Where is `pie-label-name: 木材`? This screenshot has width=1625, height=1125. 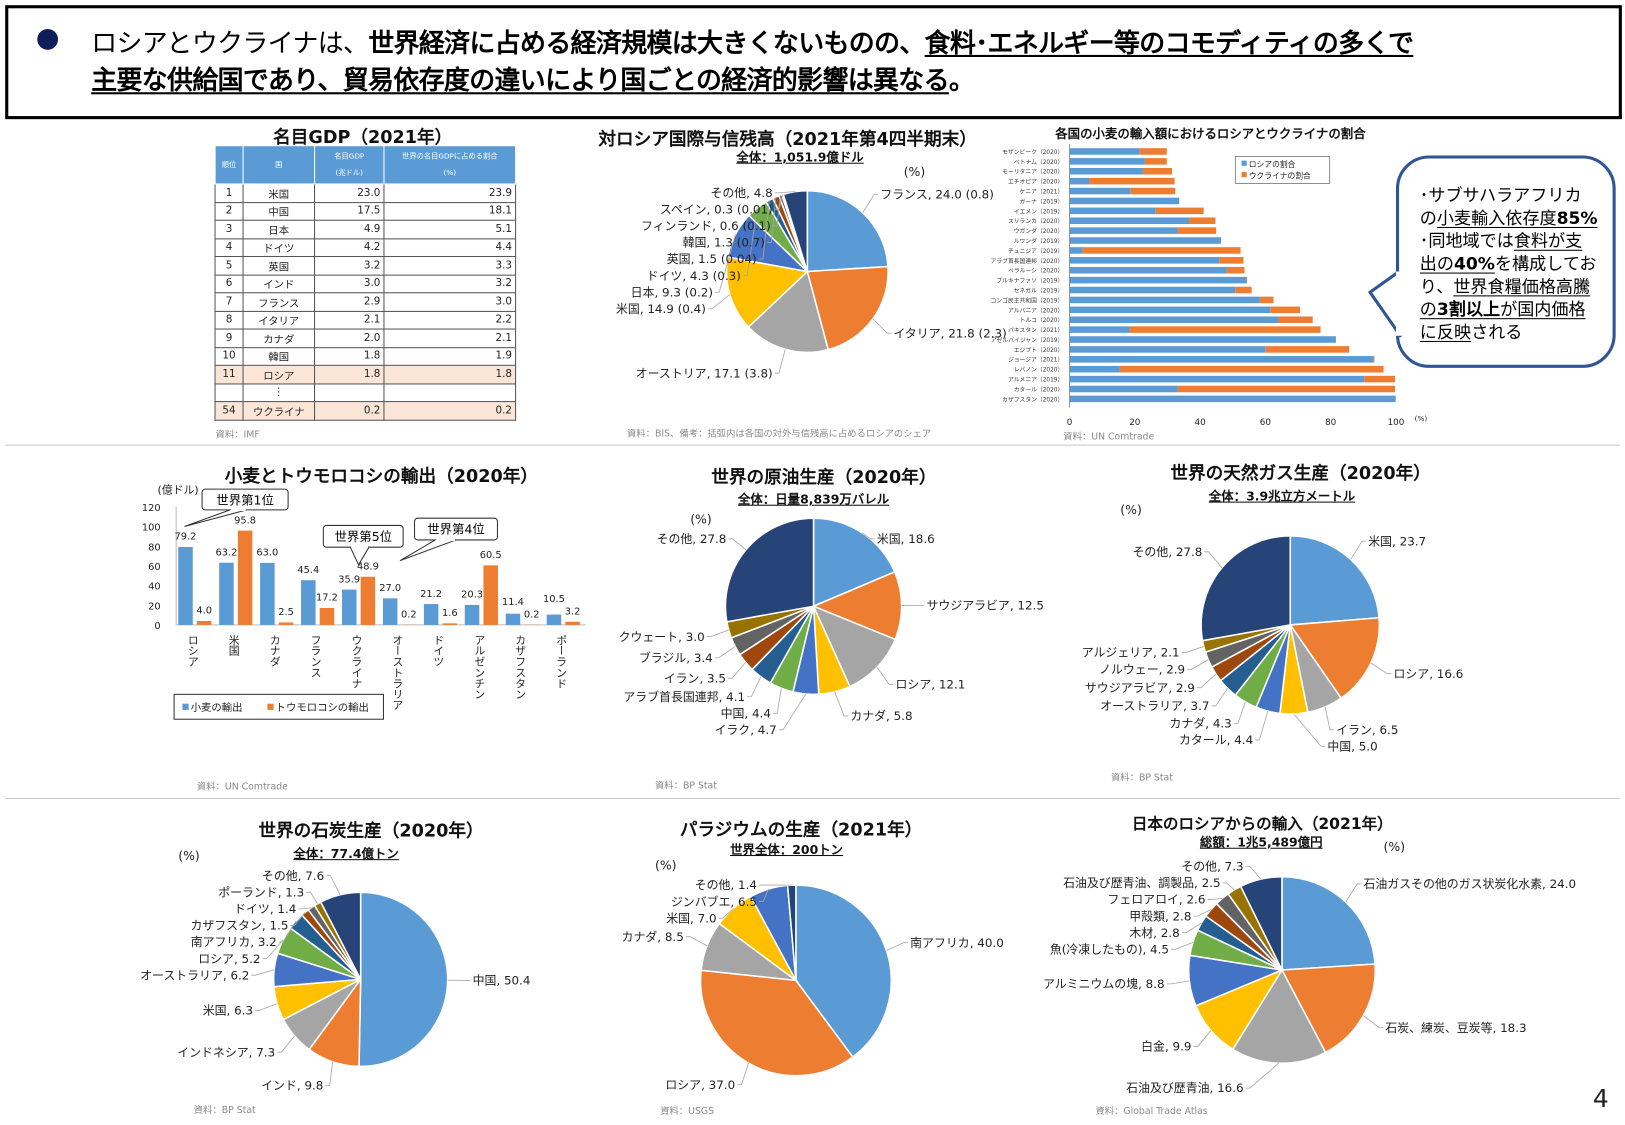 pie-label-name: 木材 is located at coordinates (1141, 933).